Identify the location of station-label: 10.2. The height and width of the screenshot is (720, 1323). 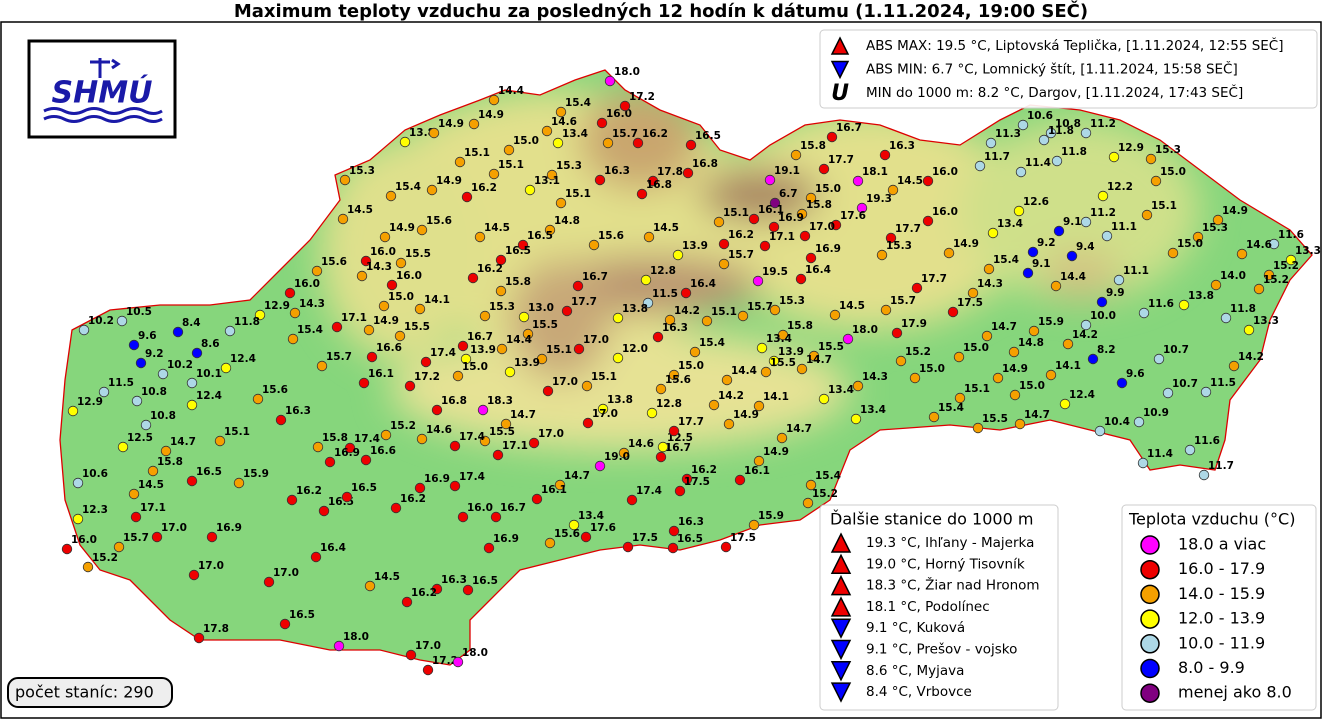
(101, 321).